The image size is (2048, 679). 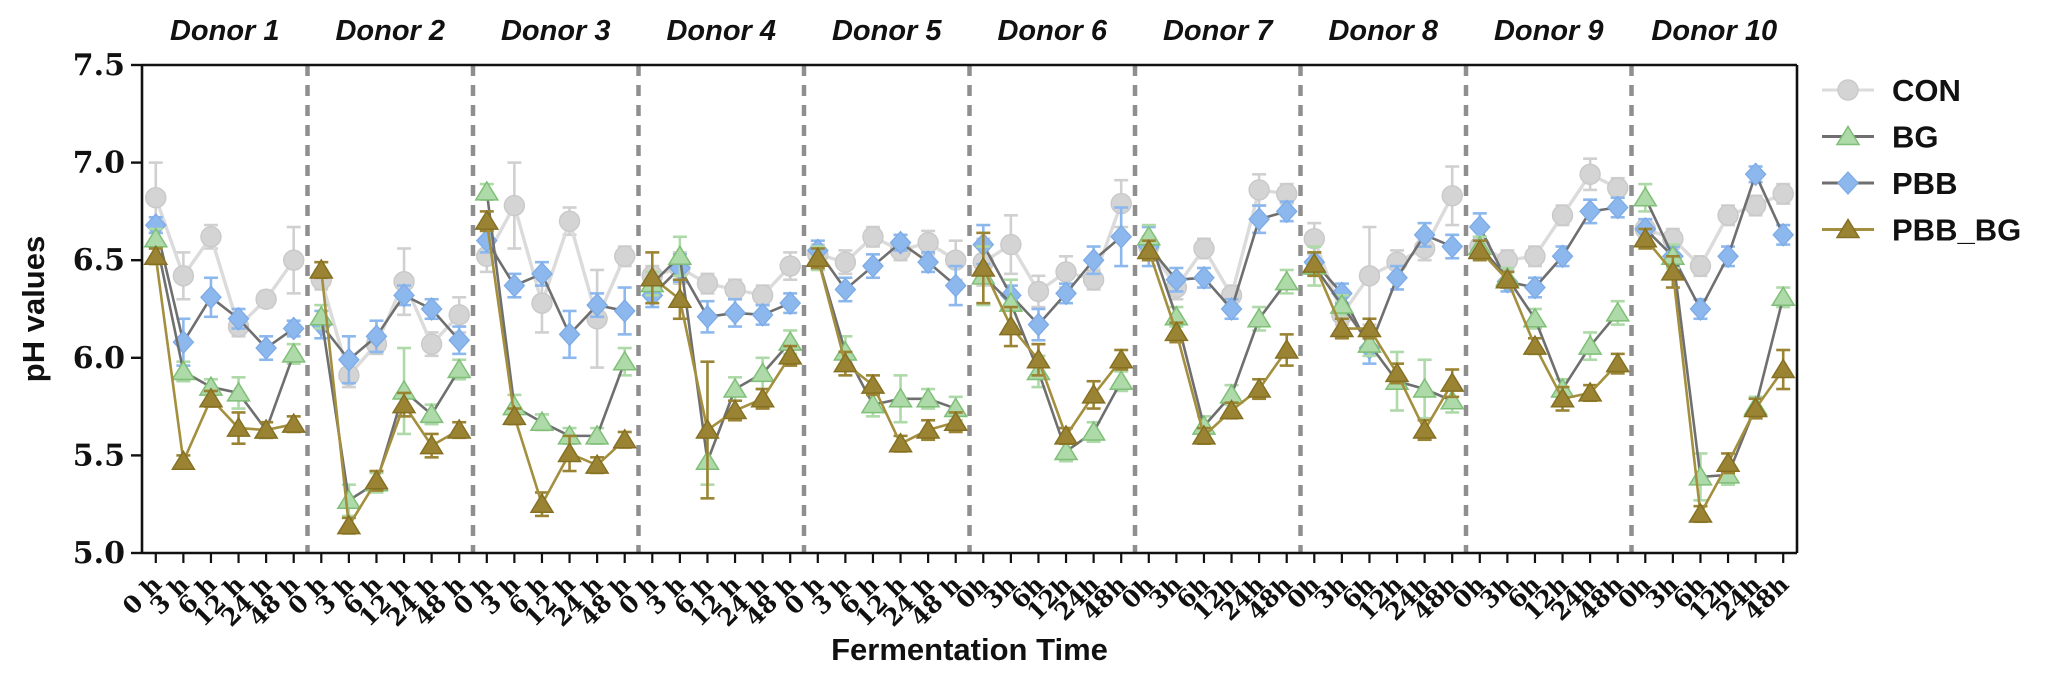 What do you see at coordinates (107, 309) in the screenshot?
I see `y-axis: 7.5 7.0 6.5 6.0 5.5 5.0` at bounding box center [107, 309].